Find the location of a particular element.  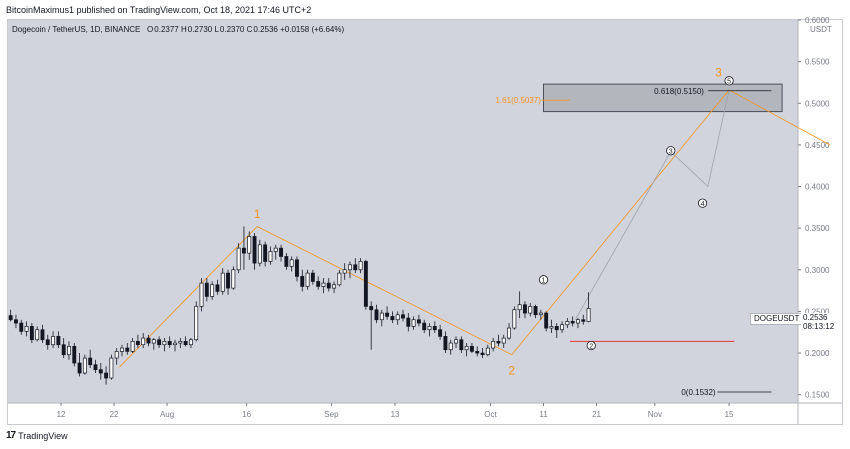

fib-zero-label: 0(0.1532) is located at coordinates (698, 392).